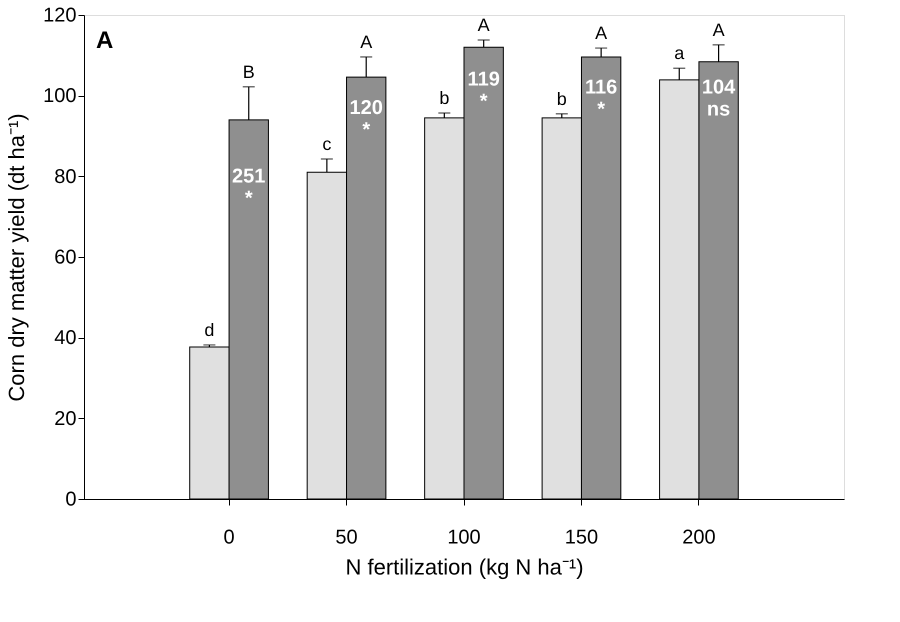 This screenshot has width=900, height=622. What do you see at coordinates (366, 118) in the screenshot?
I see `annotation: 120 *` at bounding box center [366, 118].